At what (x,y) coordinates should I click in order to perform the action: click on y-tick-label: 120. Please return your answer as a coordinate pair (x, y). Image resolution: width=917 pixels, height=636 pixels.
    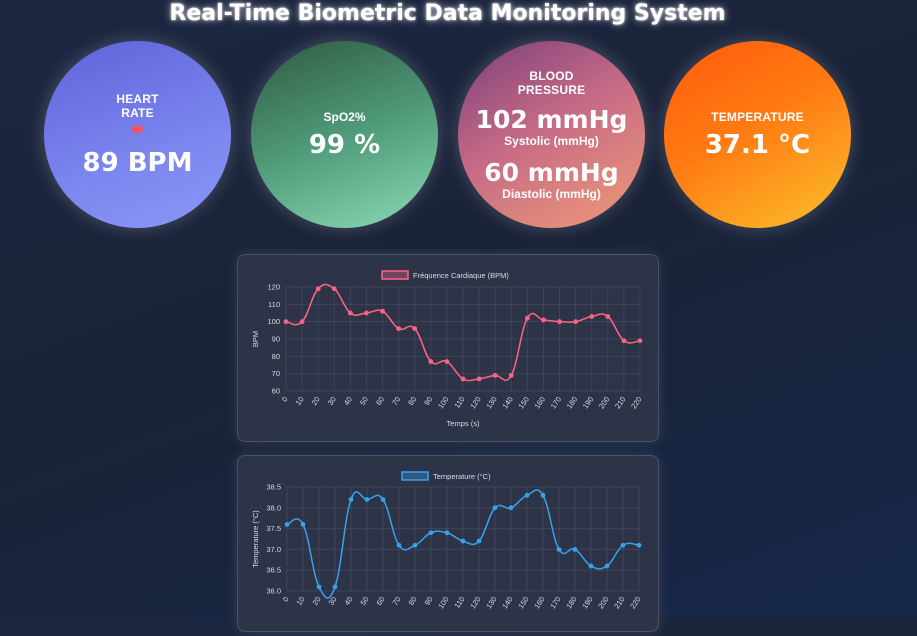
    Looking at the image, I should click on (273, 287).